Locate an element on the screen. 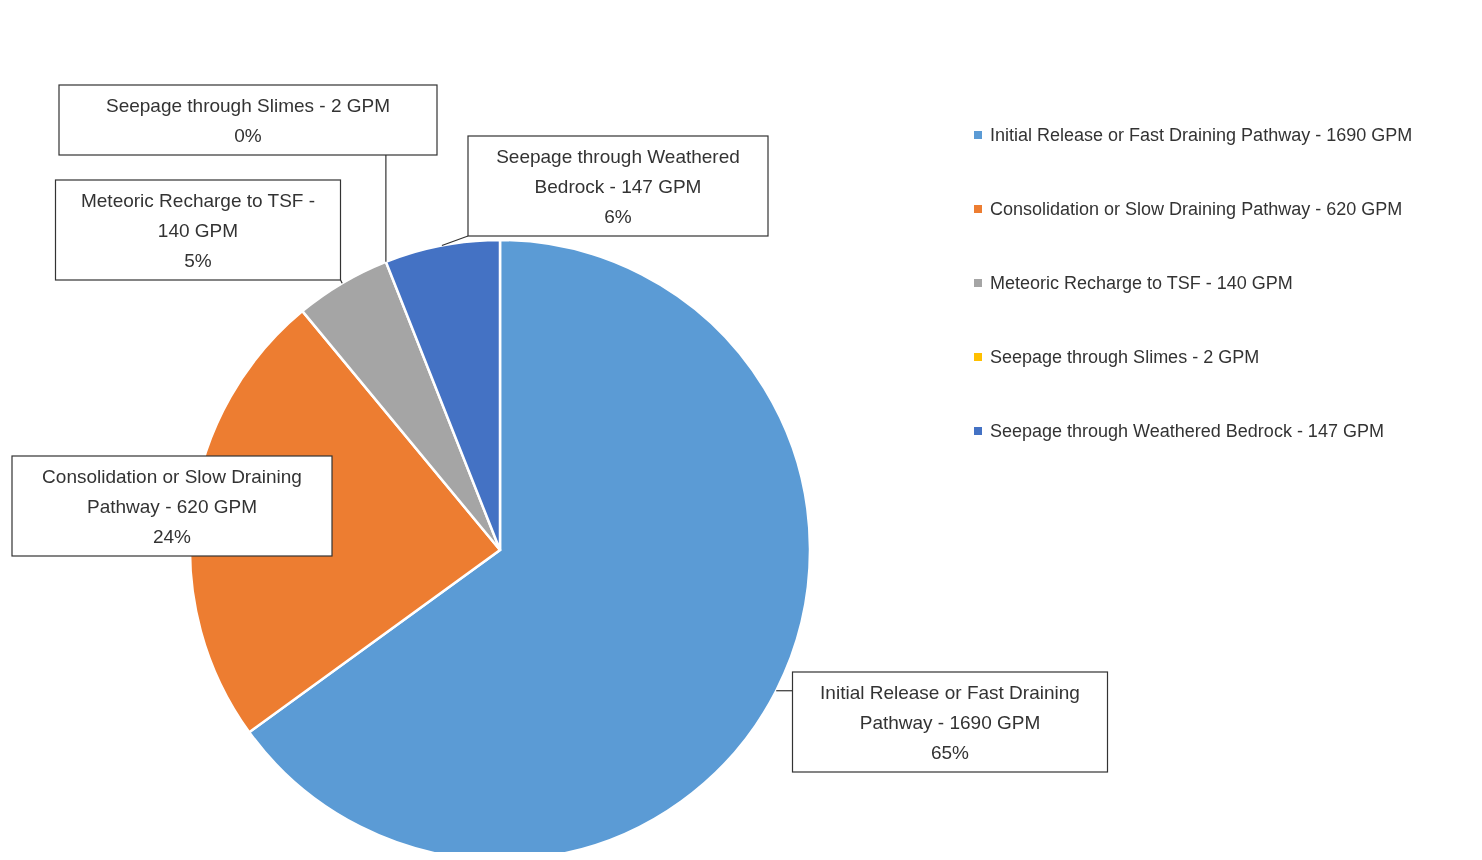 This screenshot has height=860, width=1482. data-label: 5% is located at coordinates (198, 260).